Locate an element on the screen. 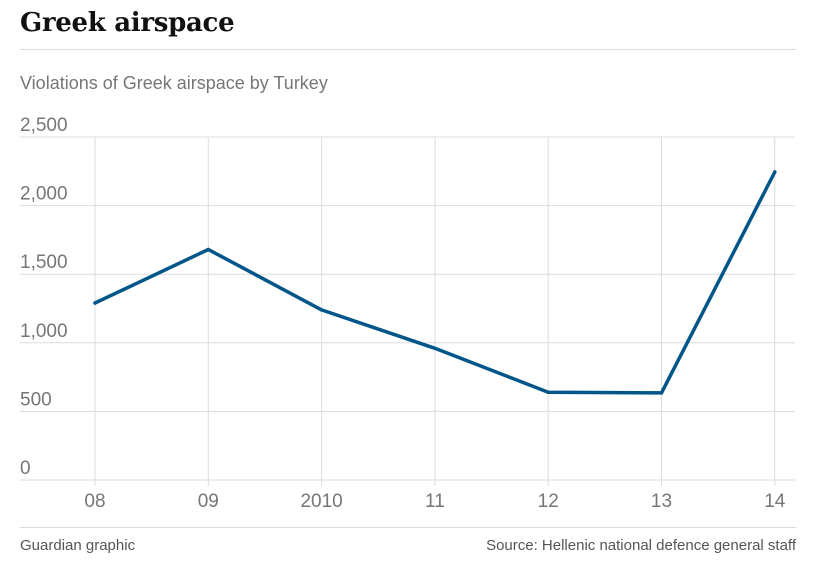  x-tick-label: 12 is located at coordinates (548, 501).